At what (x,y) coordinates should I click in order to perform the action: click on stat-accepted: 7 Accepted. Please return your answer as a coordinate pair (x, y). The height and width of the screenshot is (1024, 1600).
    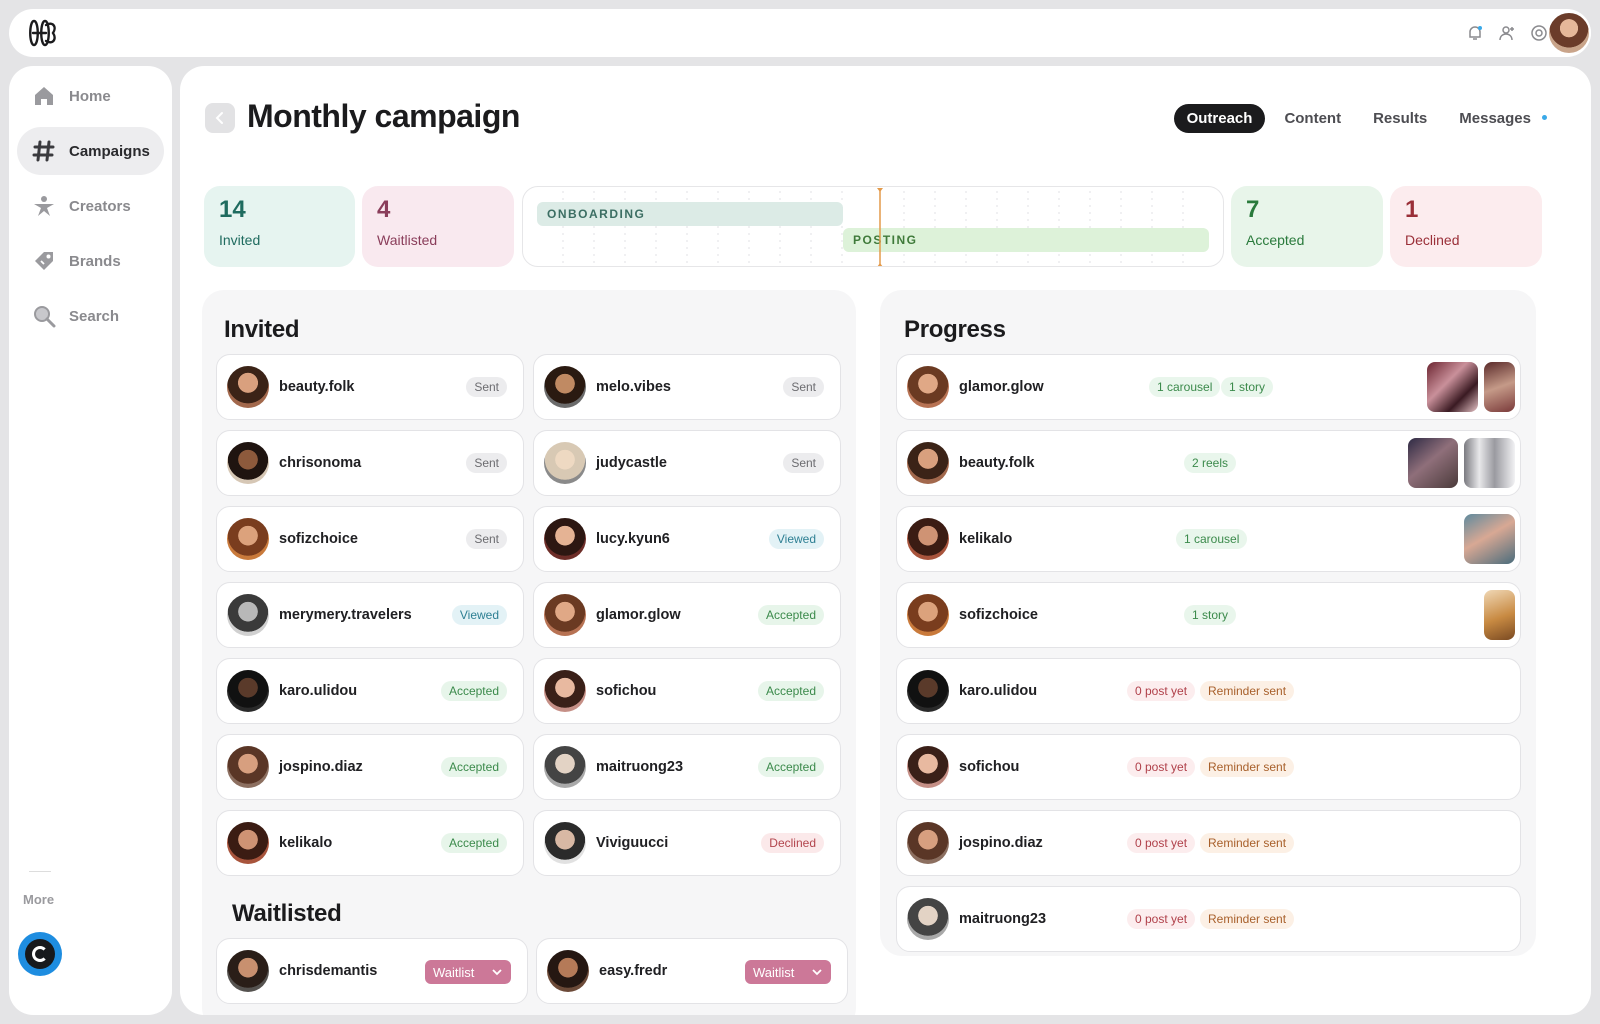
    Looking at the image, I should click on (1307, 226).